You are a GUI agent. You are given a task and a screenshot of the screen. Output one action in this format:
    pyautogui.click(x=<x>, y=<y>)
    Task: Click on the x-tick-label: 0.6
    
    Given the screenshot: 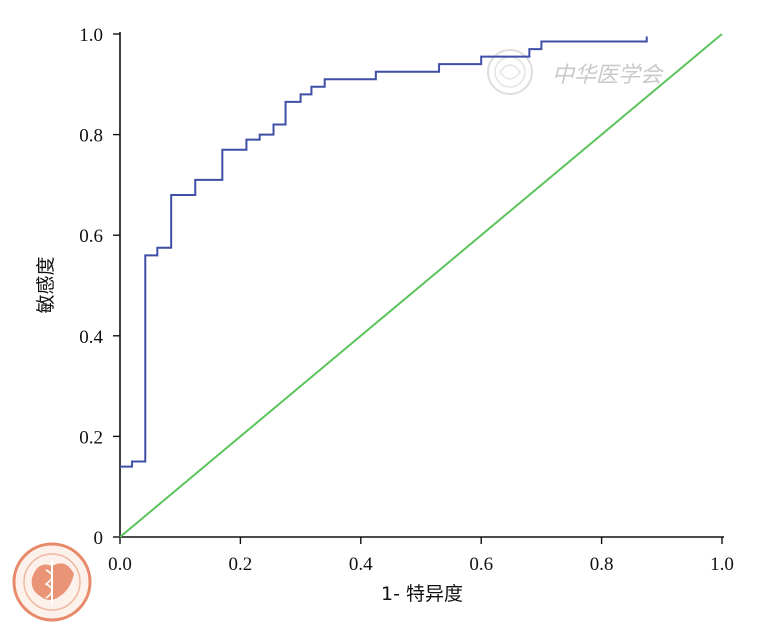 What is the action you would take?
    pyautogui.click(x=481, y=564)
    